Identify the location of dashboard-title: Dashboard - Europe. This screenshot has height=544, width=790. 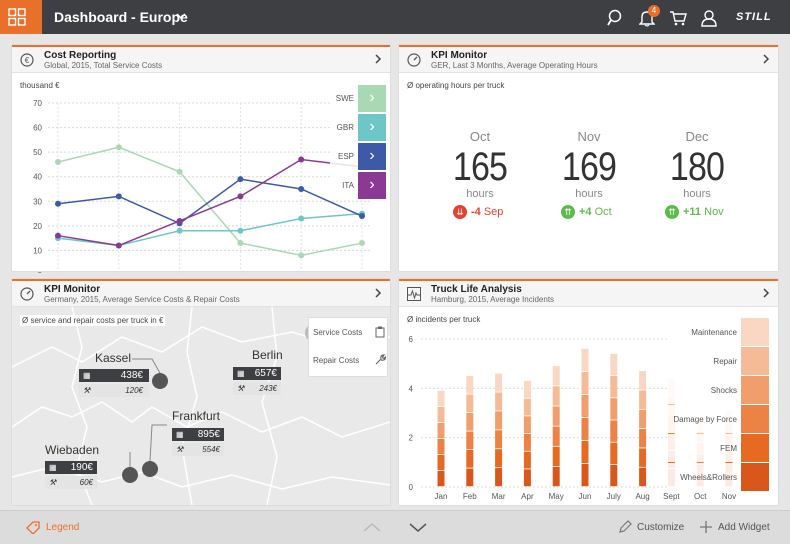
(121, 17).